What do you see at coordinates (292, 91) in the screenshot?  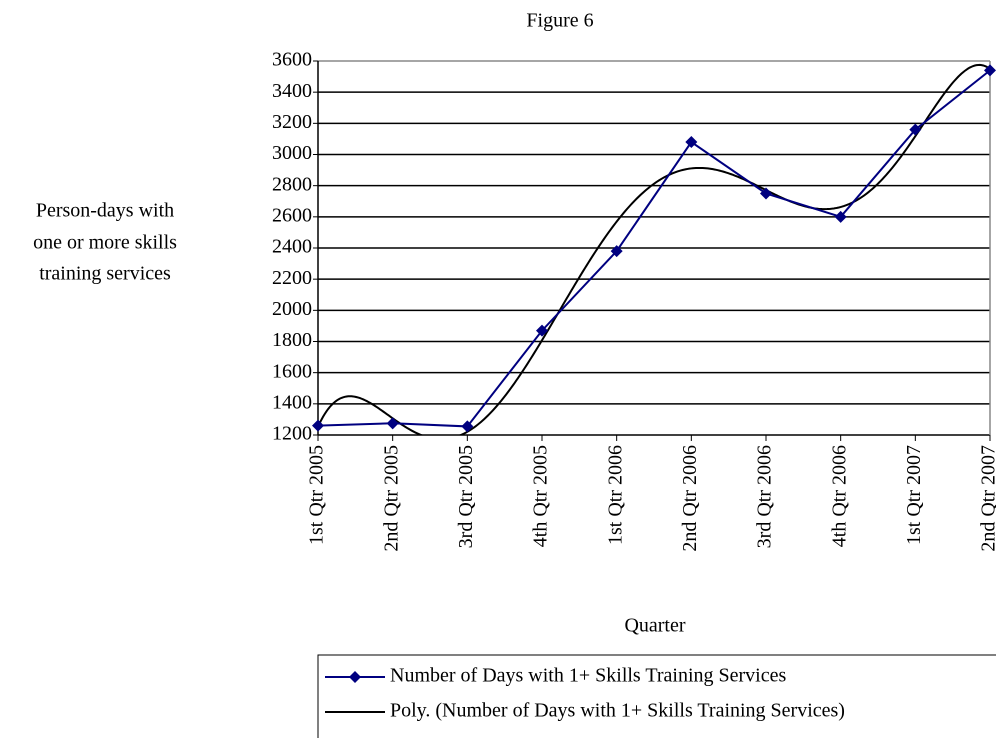 I see `y-tick-label: 3400` at bounding box center [292, 91].